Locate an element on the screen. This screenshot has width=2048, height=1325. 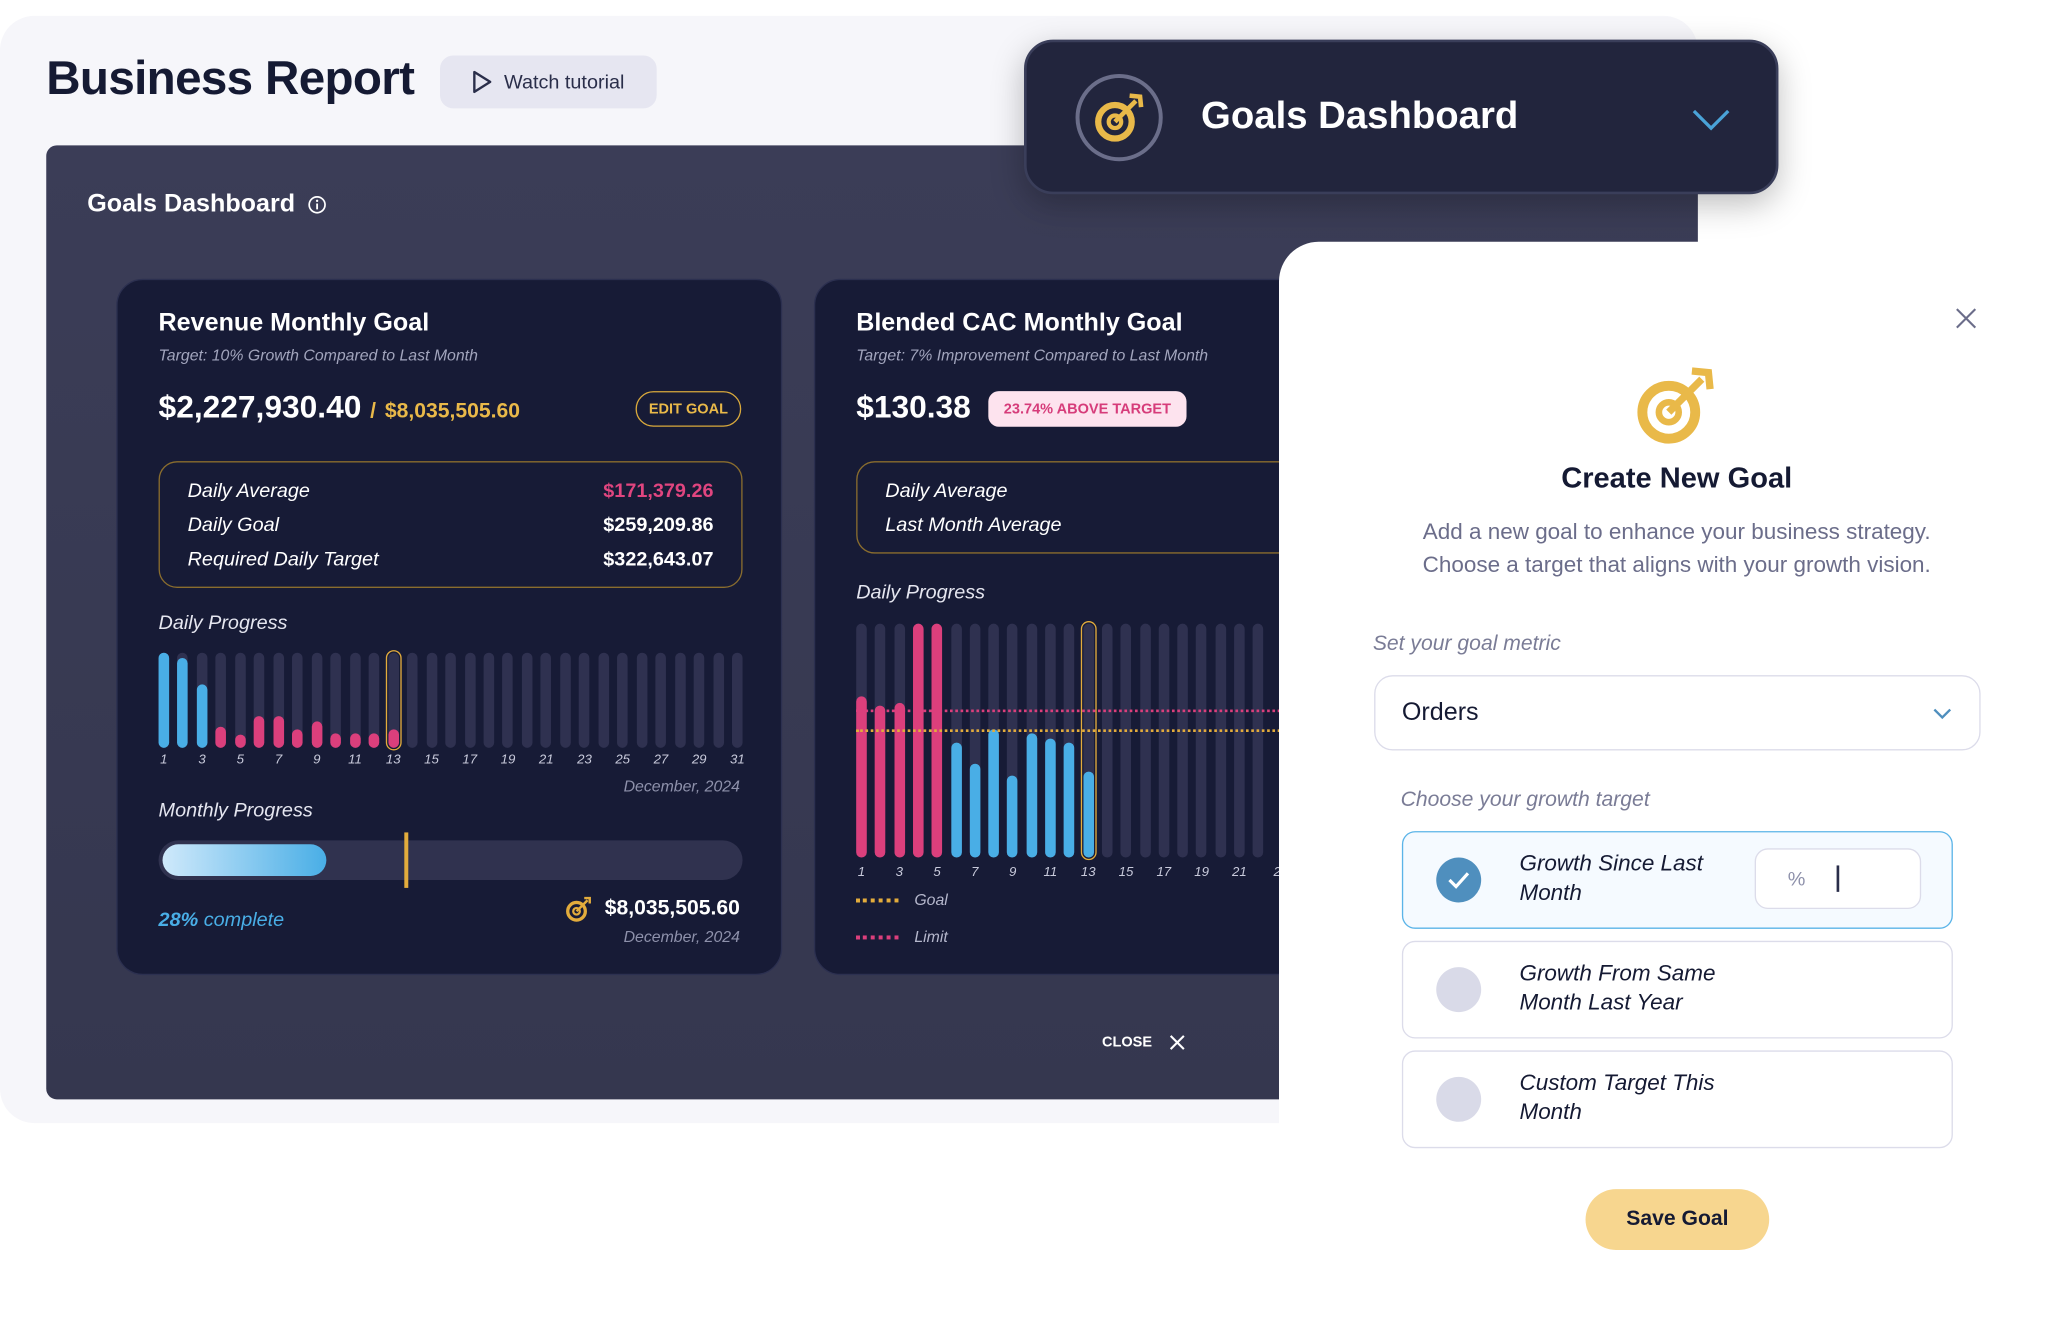
watch-tutorial-label: Watch tutorial is located at coordinates (564, 82).